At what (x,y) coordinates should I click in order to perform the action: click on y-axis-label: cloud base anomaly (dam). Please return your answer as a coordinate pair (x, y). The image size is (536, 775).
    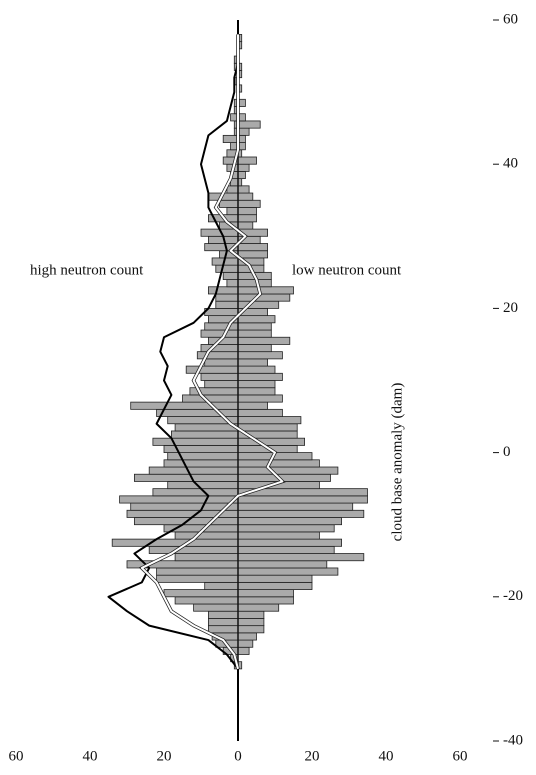
    Looking at the image, I should click on (397, 462).